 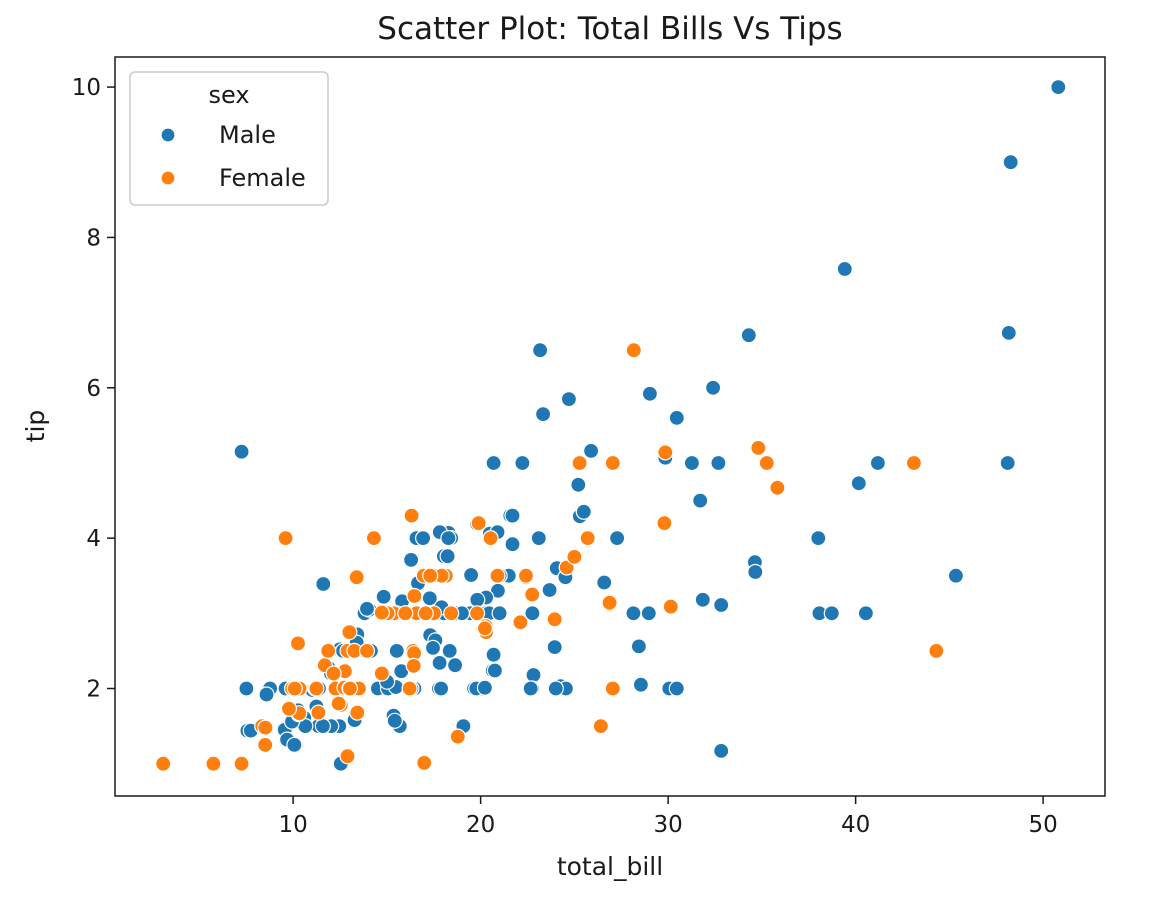 I want to click on x-tick-label: 50, so click(x=1042, y=825).